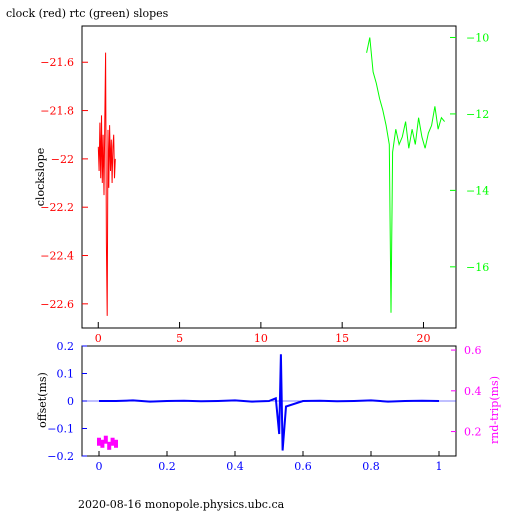 The height and width of the screenshot is (512, 512). What do you see at coordinates (371, 466) in the screenshot?
I see `bottom-x-tick-label: 0.8` at bounding box center [371, 466].